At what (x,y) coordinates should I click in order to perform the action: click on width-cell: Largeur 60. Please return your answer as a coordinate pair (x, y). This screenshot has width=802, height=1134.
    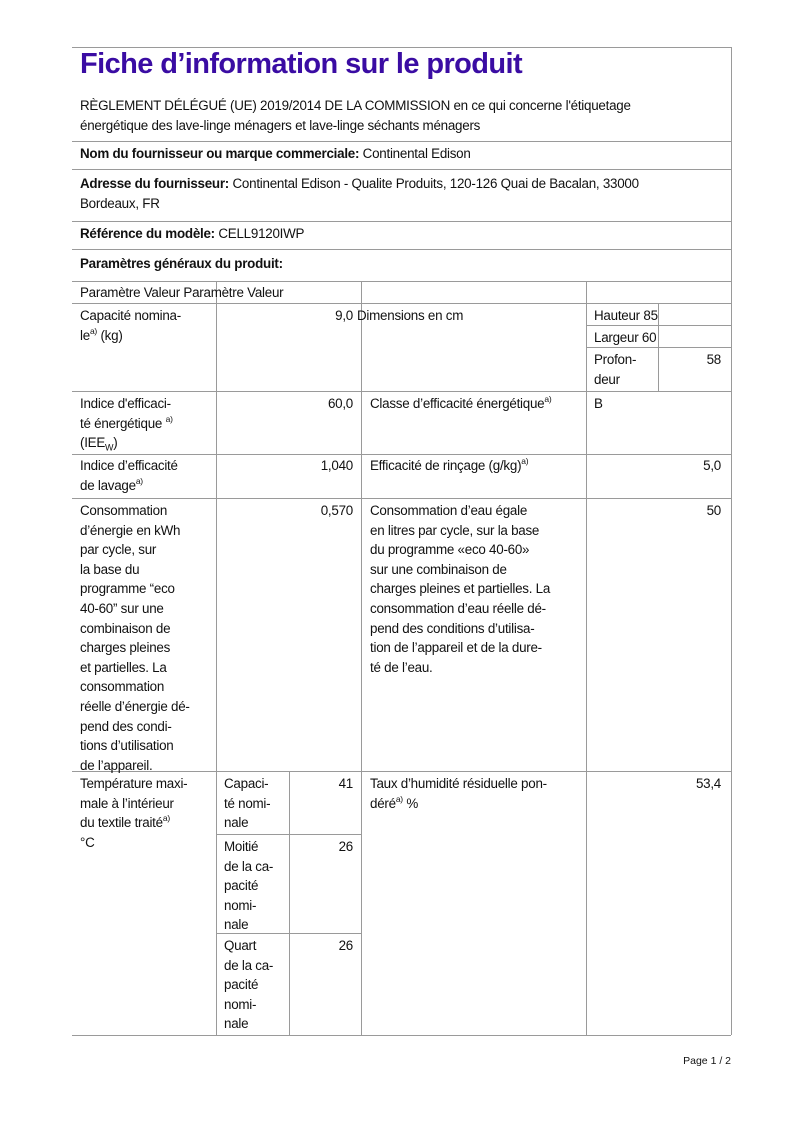
    Looking at the image, I should click on (625, 338).